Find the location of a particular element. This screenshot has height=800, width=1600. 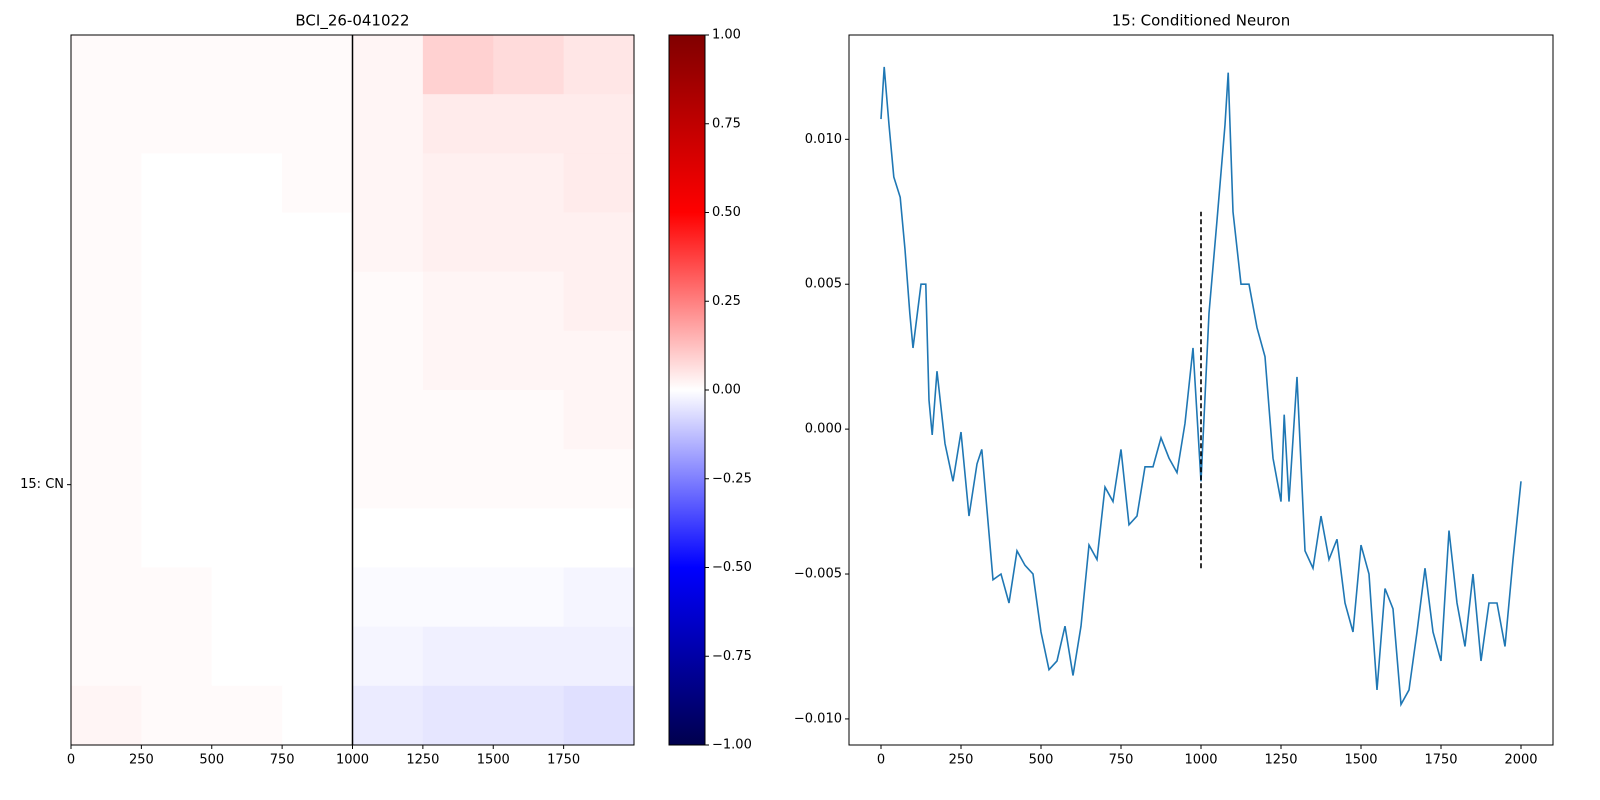

colorbar-tick-label: 0.75 is located at coordinates (726, 123).